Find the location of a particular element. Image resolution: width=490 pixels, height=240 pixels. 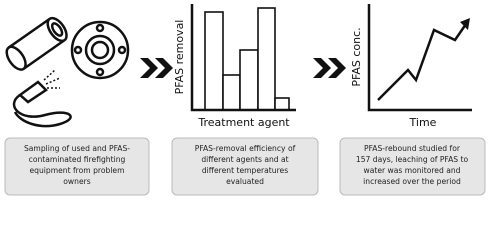

caption-line: owners is located at coordinates (76, 181).